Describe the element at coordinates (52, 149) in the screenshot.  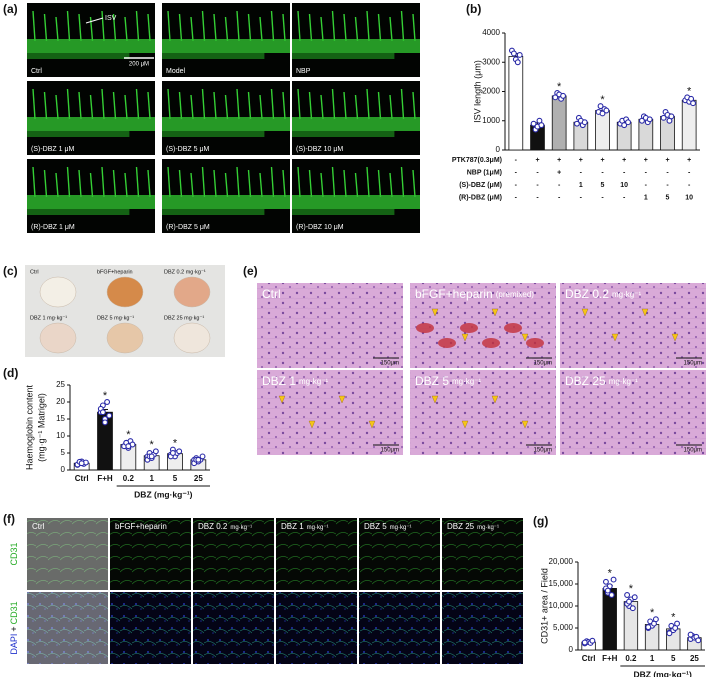
I see `image-label: (S)-DBZ 1 μM` at that location.